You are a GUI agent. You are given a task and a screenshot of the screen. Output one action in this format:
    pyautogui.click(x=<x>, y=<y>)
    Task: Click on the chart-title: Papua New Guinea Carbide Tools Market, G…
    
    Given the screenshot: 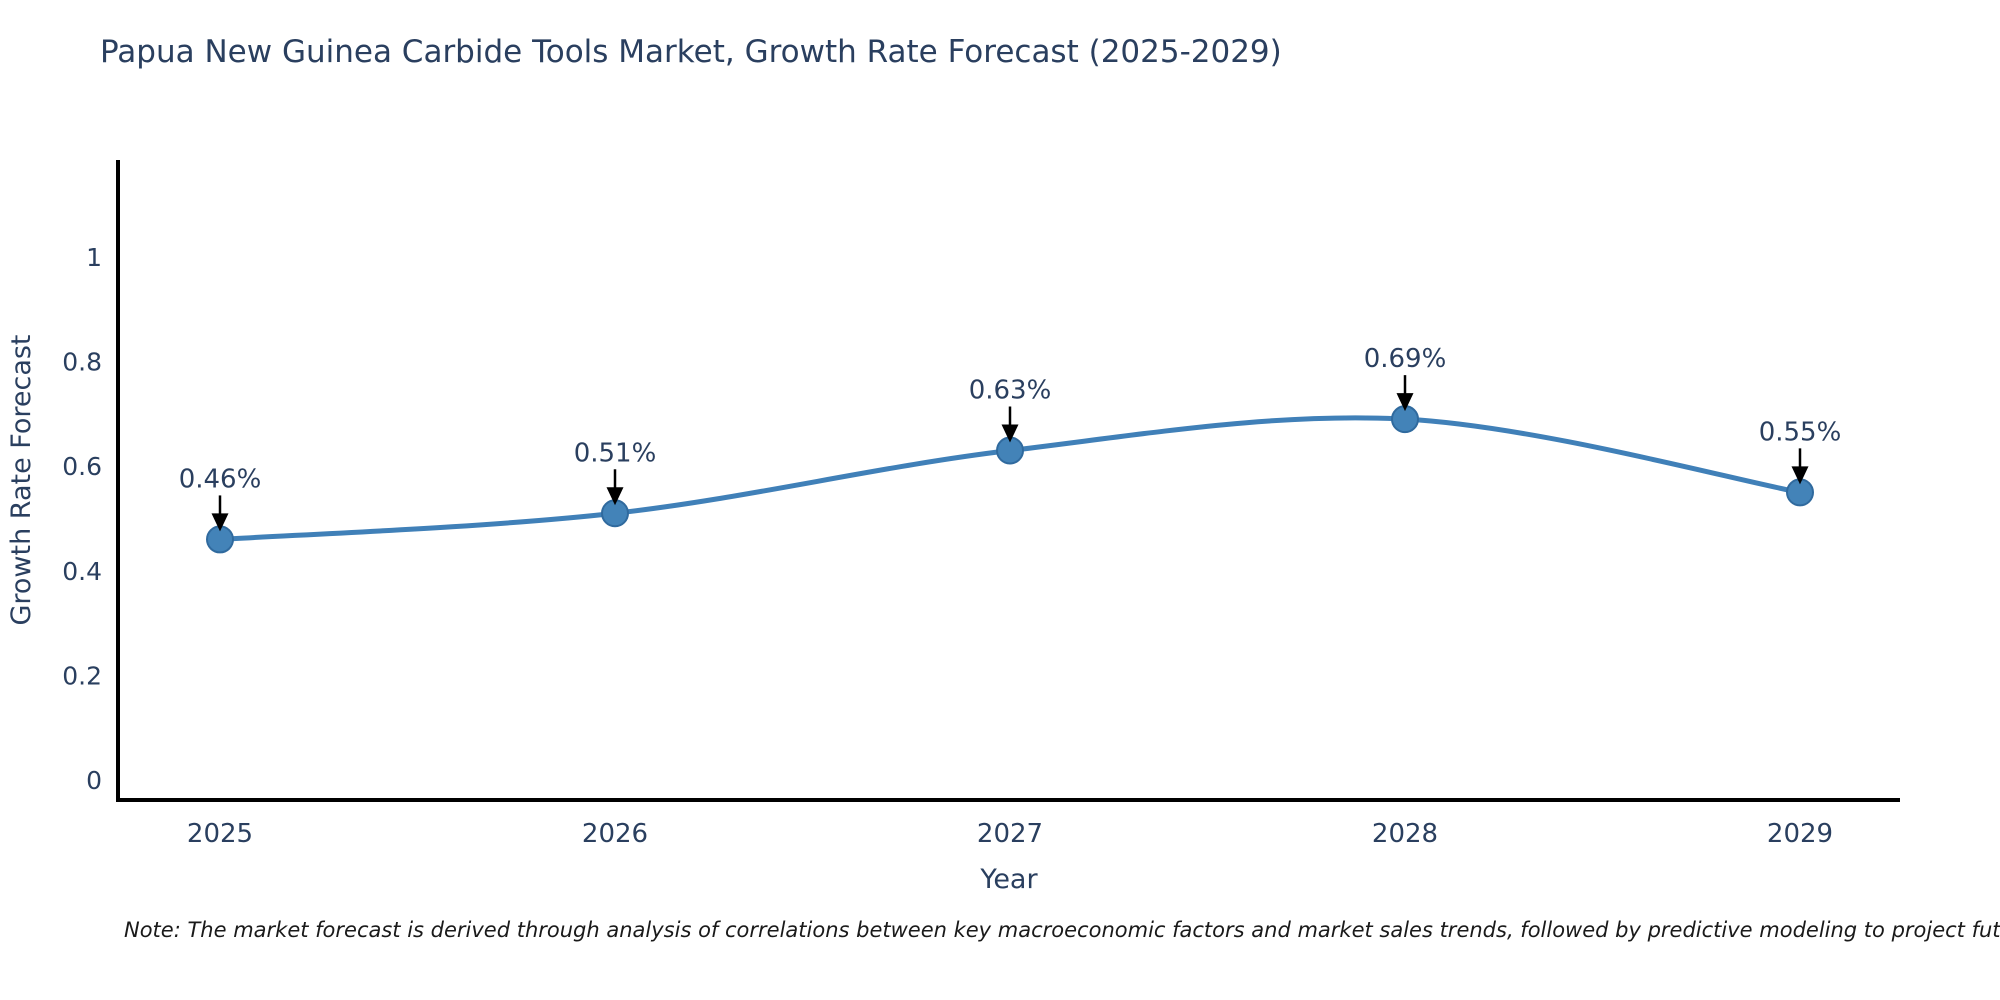 What is the action you would take?
    pyautogui.click(x=691, y=52)
    